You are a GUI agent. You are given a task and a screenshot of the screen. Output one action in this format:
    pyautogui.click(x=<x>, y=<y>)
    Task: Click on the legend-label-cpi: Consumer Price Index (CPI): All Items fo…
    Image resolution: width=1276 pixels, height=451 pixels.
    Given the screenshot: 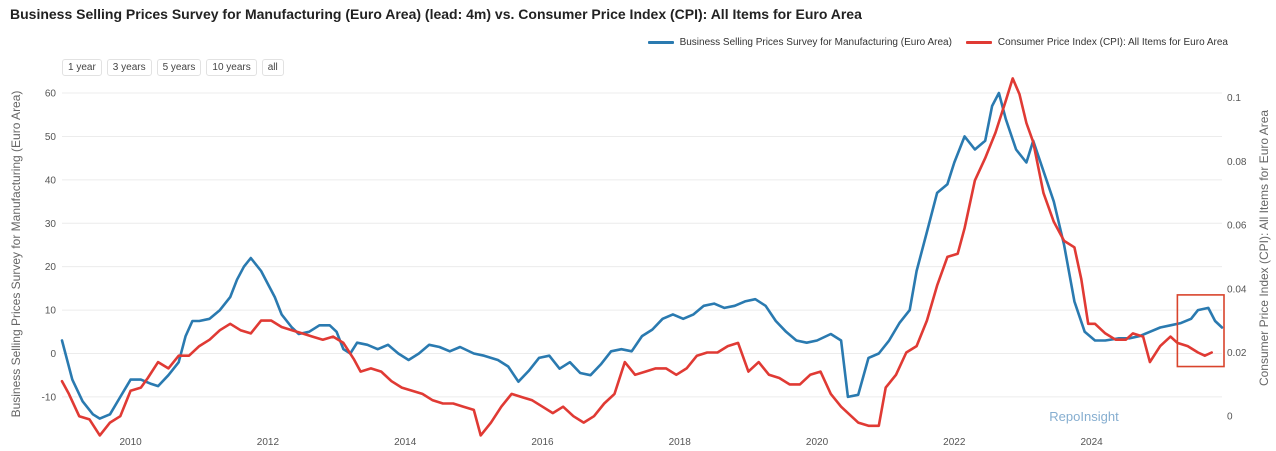 What is the action you would take?
    pyautogui.click(x=1112, y=42)
    